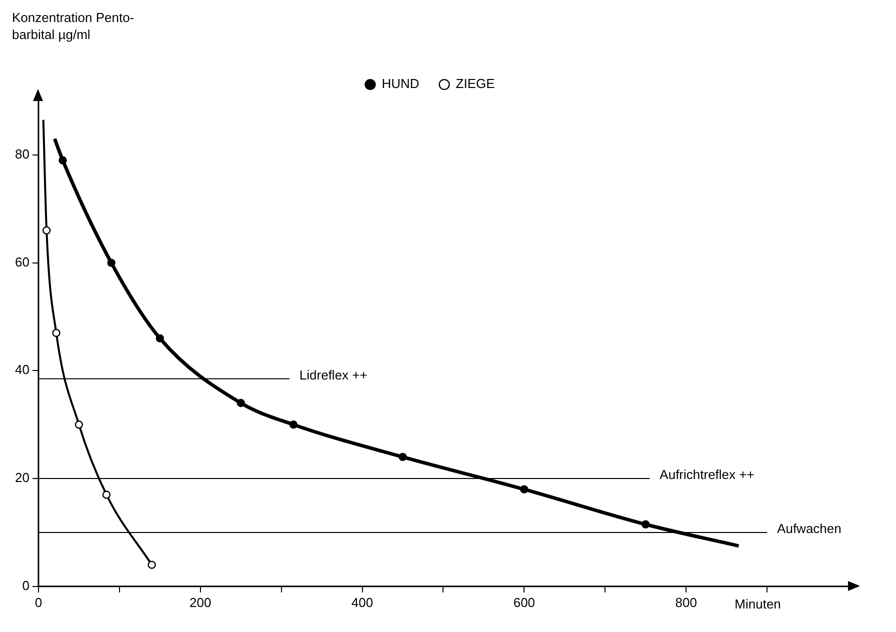  What do you see at coordinates (476, 84) in the screenshot?
I see `legend-label: ZIEGE` at bounding box center [476, 84].